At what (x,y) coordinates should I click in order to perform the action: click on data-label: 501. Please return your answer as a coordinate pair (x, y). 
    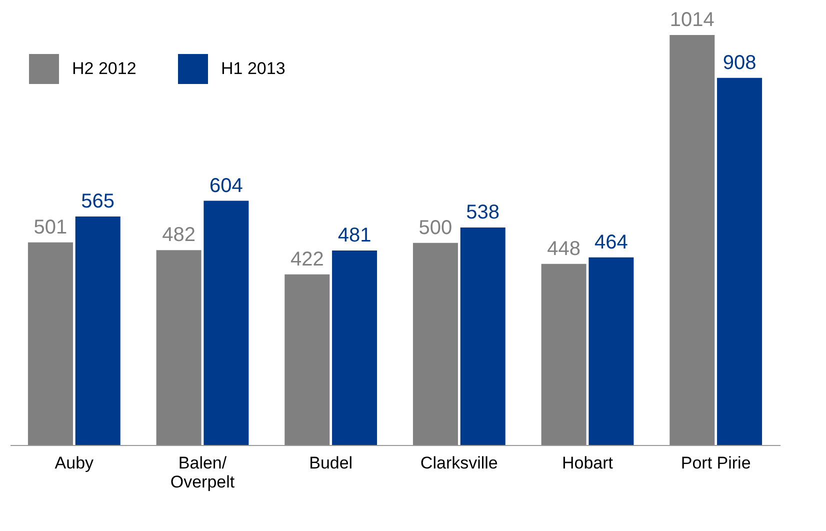
    Looking at the image, I should click on (51, 227).